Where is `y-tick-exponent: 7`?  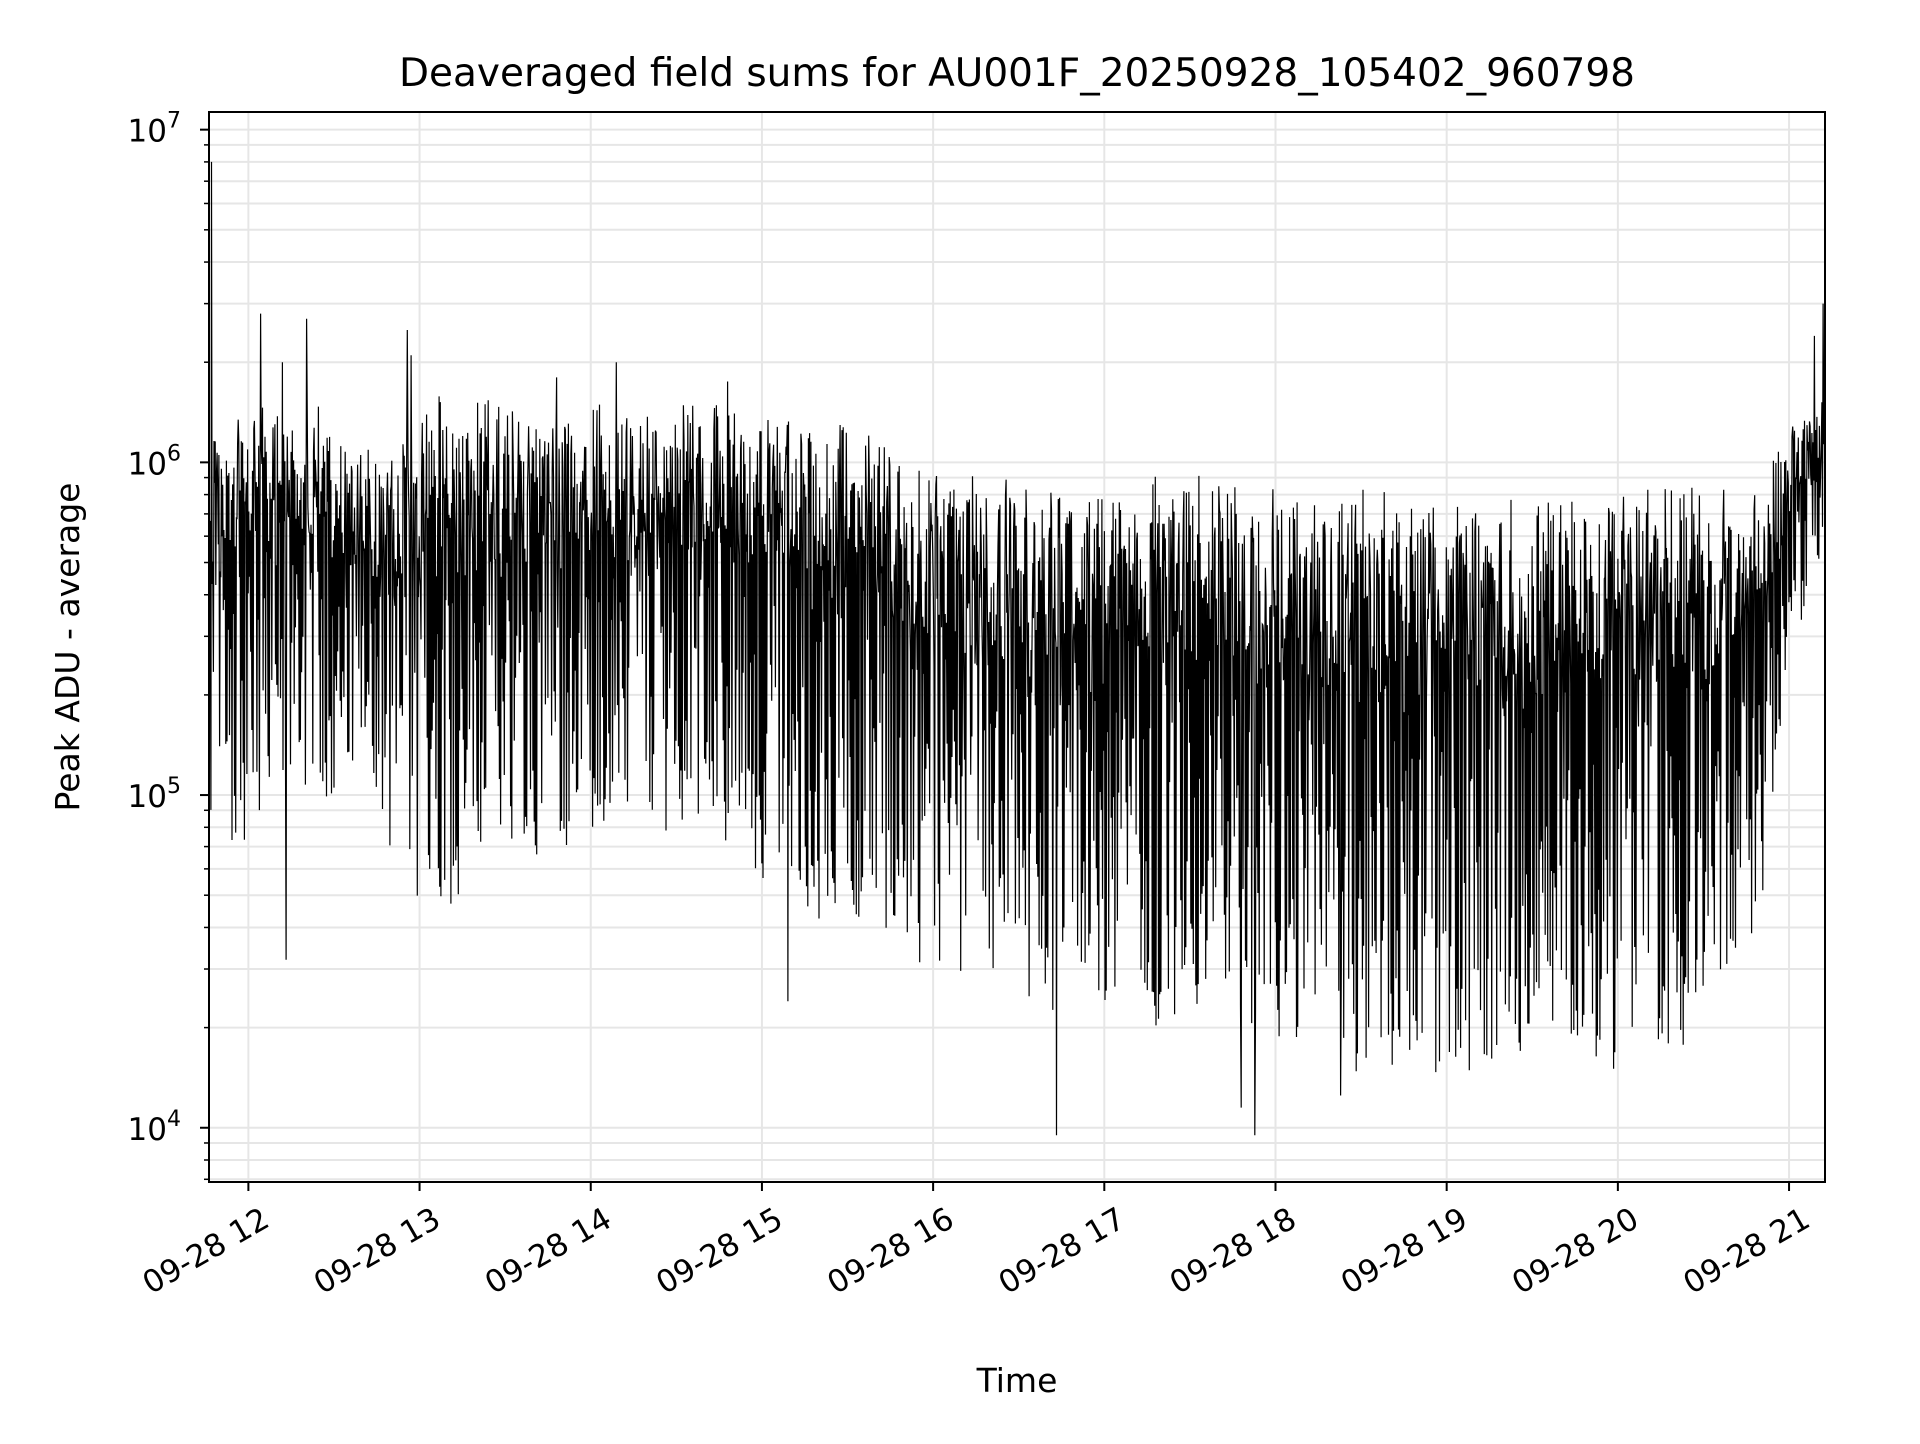
y-tick-exponent: 7 is located at coordinates (174, 121).